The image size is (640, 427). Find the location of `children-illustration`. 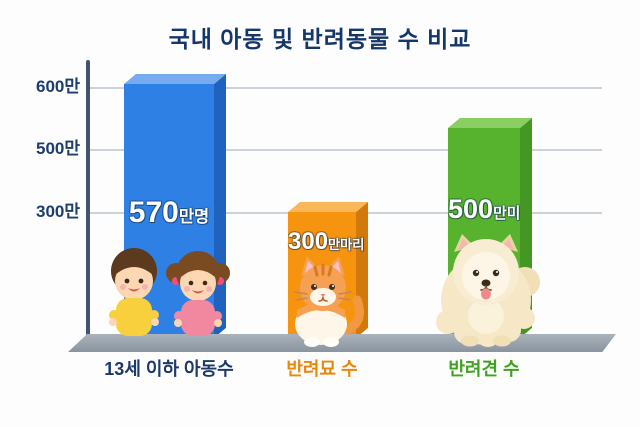

children-illustration is located at coordinates (169, 292).